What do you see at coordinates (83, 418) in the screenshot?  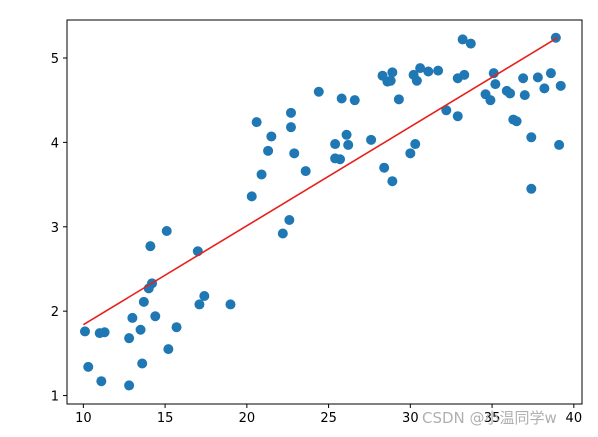 I see `x-tick-label: 10` at bounding box center [83, 418].